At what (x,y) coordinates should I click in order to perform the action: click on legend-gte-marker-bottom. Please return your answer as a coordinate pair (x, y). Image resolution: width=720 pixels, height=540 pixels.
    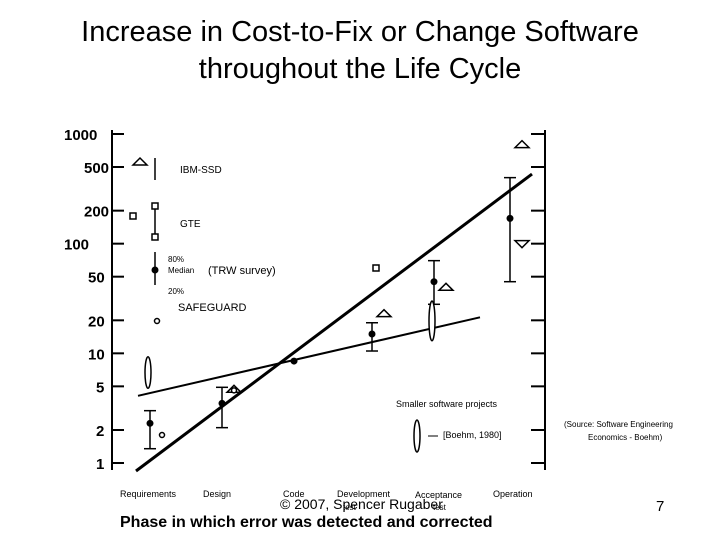
    Looking at the image, I should click on (155, 237).